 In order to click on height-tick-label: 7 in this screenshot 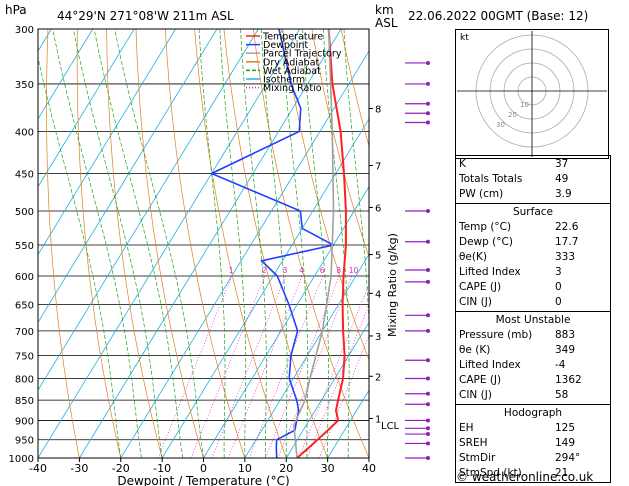, I will do `click(378, 166)`.